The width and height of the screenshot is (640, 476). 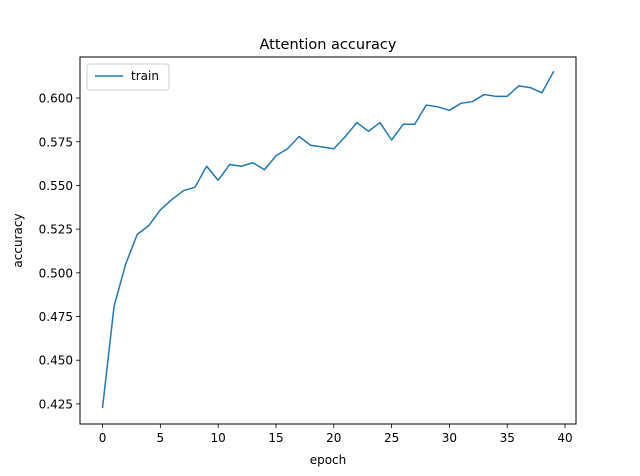 I want to click on y-tick-label: 0.575, so click(x=56, y=142).